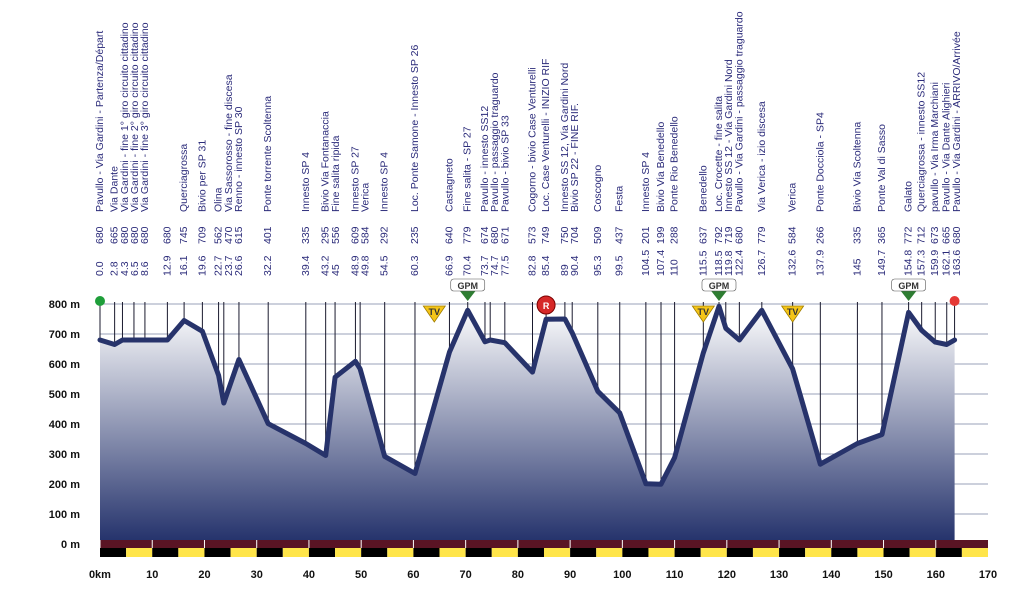 This screenshot has height=589, width=1032. Describe the element at coordinates (661, 235) in the screenshot. I see `waypoint-altitude: 199` at that location.